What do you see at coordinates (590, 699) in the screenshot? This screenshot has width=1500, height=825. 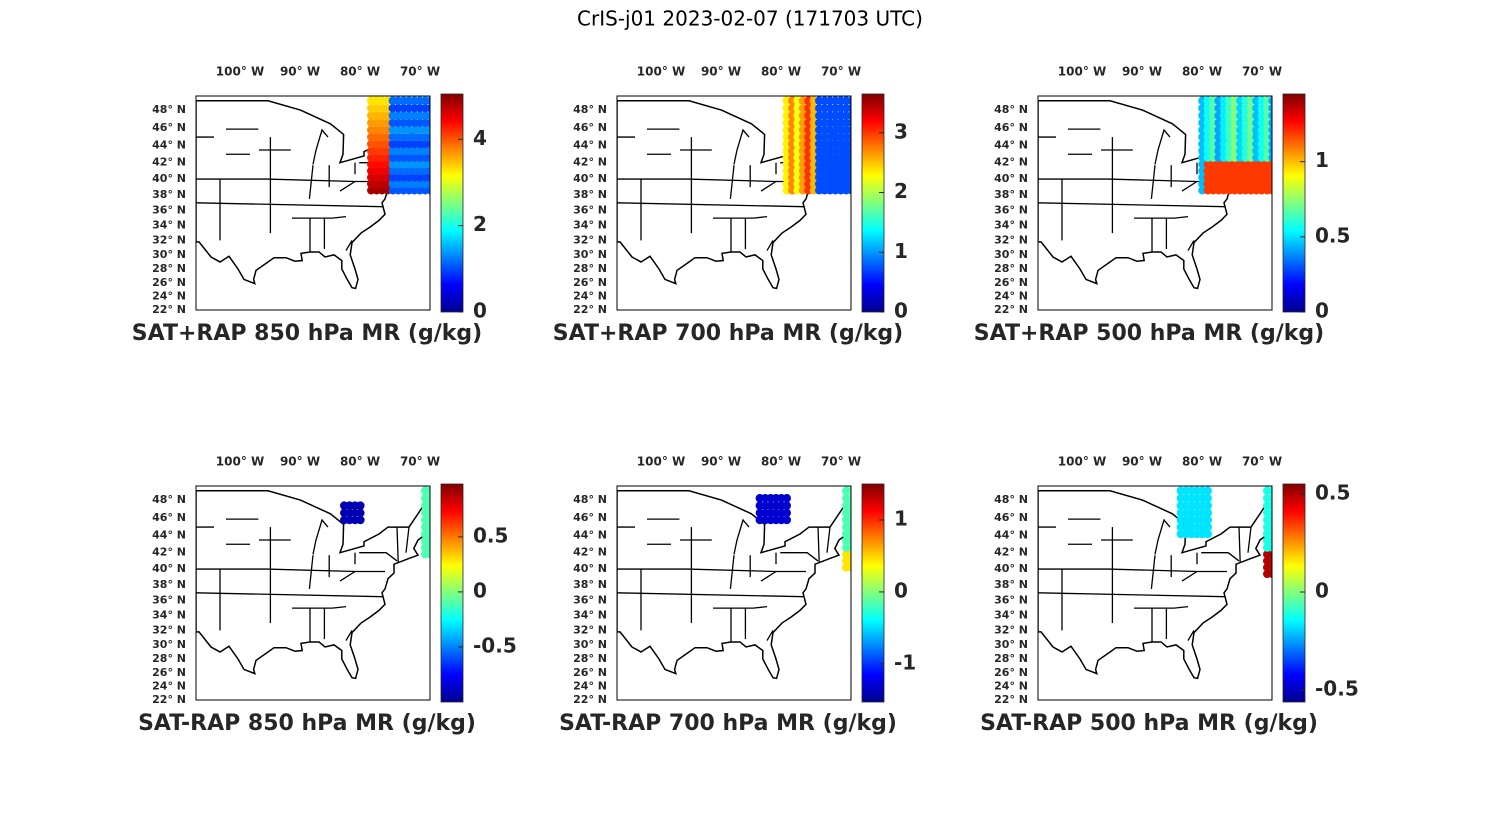 I see `lat-tick-label: 22° N` at bounding box center [590, 699].